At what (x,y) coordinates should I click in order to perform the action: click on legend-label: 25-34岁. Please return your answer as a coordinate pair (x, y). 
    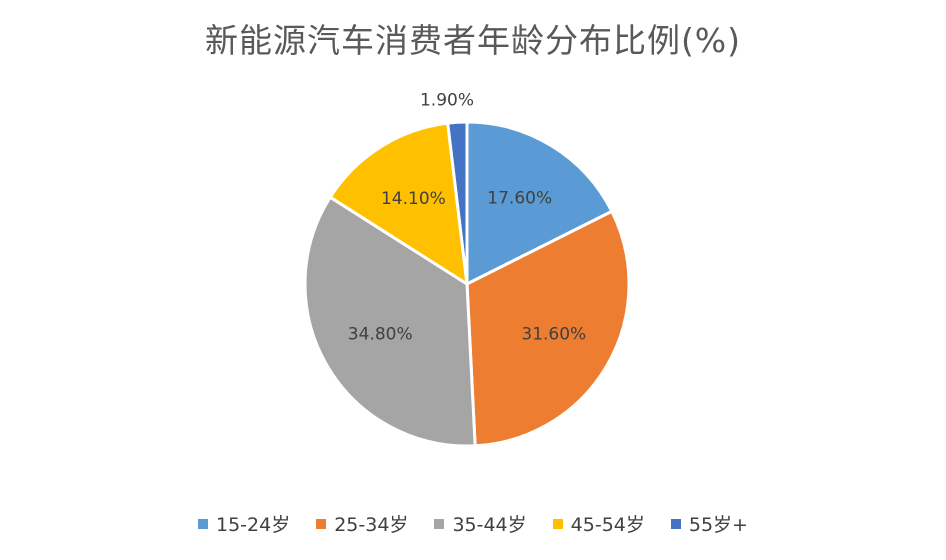
    Looking at the image, I should click on (371, 525).